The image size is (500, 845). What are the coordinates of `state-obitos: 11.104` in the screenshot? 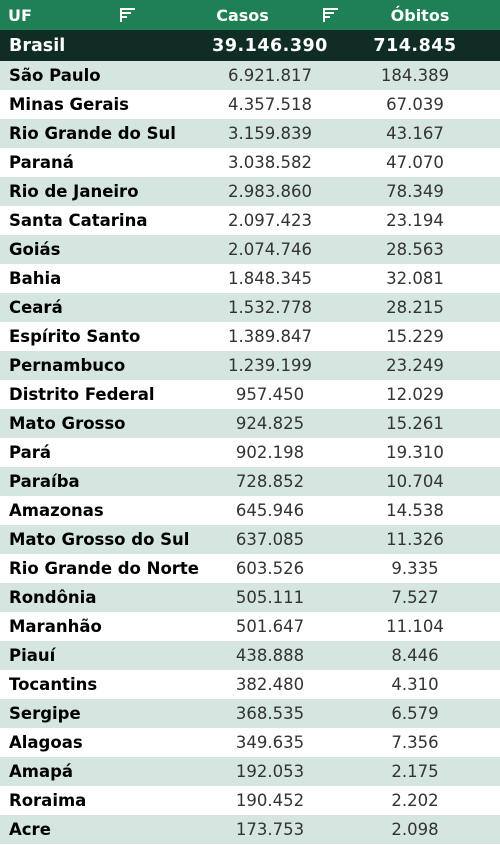 It's located at (415, 626).